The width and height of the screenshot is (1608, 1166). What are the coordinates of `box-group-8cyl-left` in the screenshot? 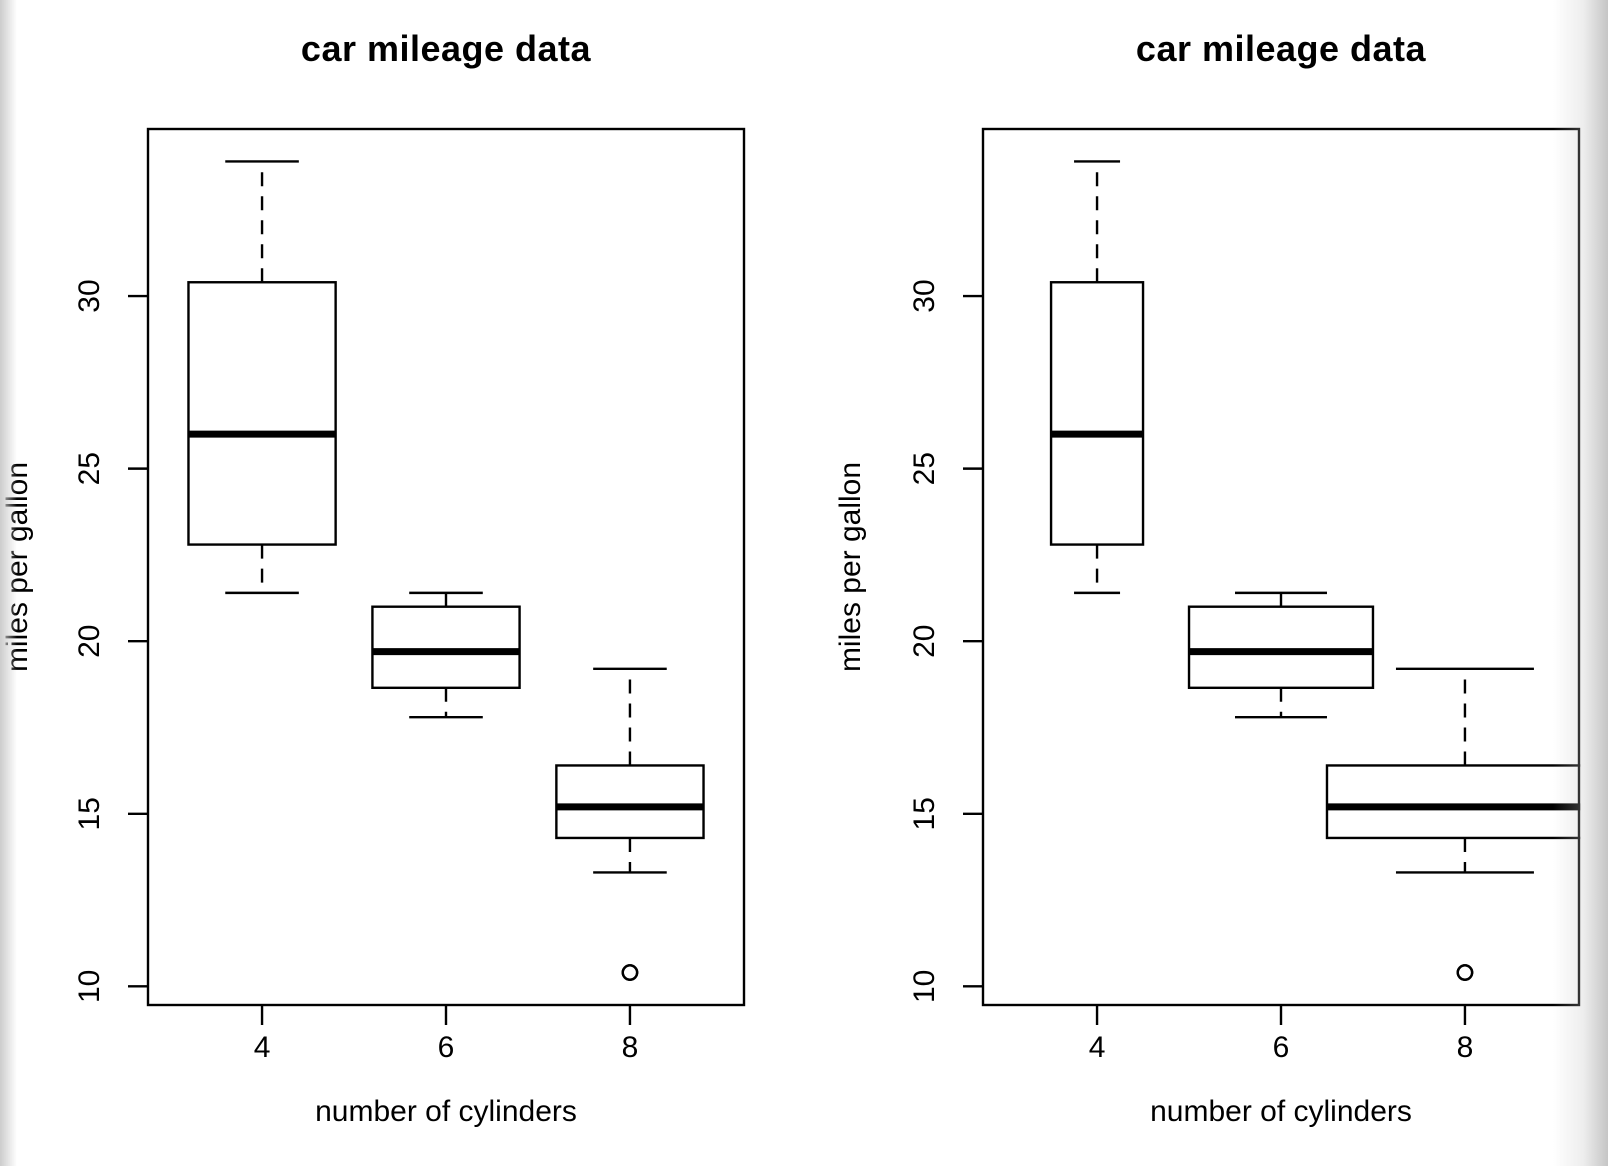 It's located at (630, 824).